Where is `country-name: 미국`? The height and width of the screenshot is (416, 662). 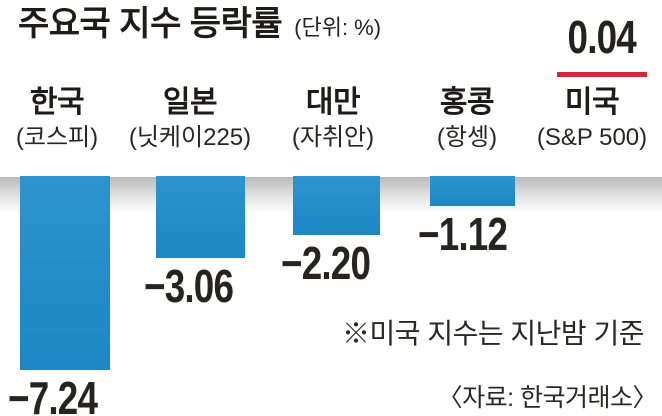
country-name: 미국 is located at coordinates (592, 102).